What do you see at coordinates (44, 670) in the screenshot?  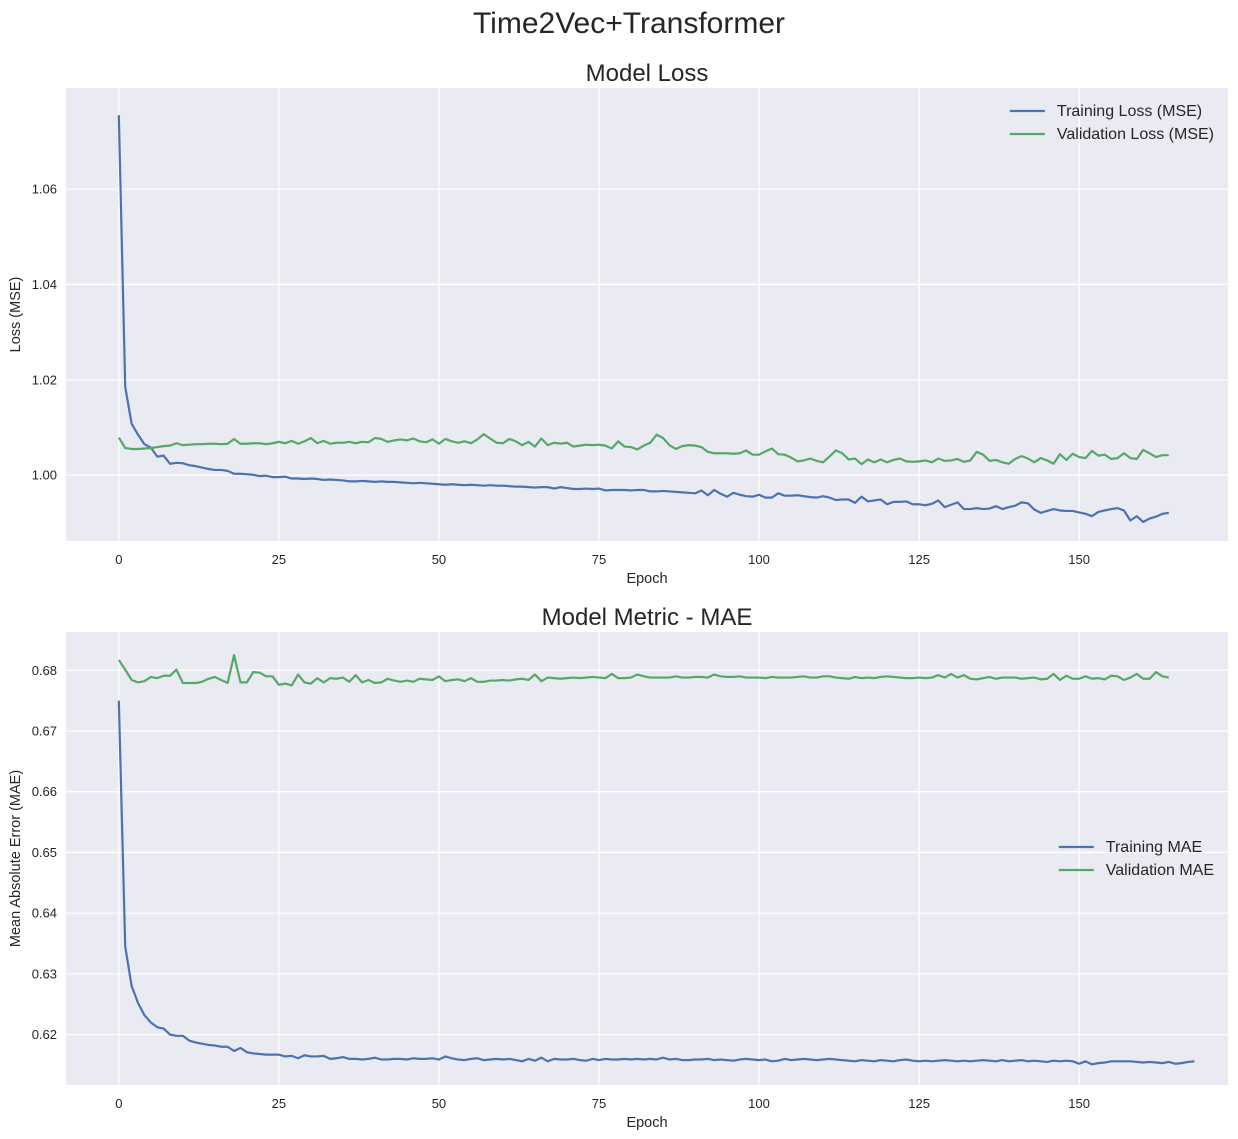 I see `y-tick-label: 0.68` at bounding box center [44, 670].